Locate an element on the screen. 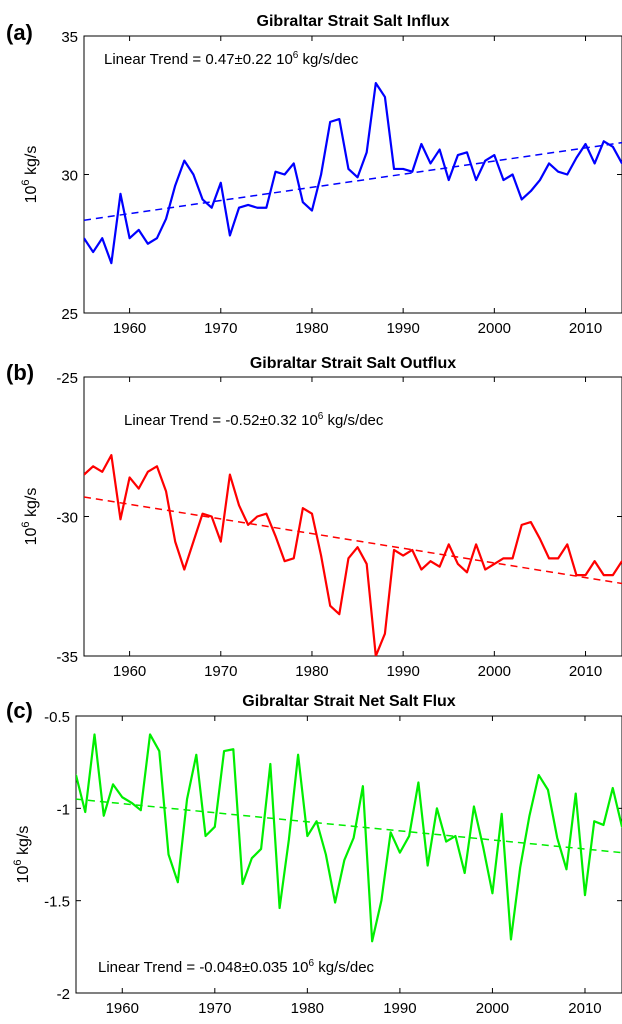 This screenshot has height=1024, width=622. trend-annotation: Linear Trend = 0.47±0.22 106 kg/s/dec is located at coordinates (231, 59).